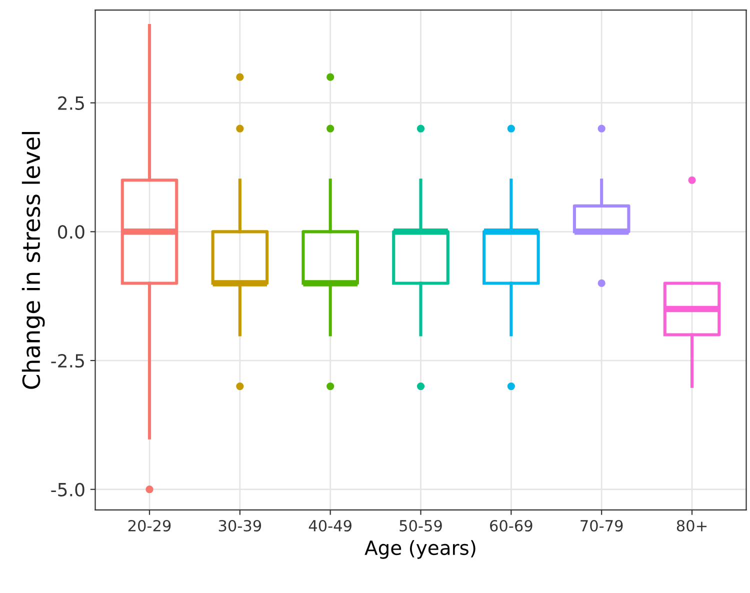 Image resolution: width=750 pixels, height=593 pixels. What do you see at coordinates (330, 526) in the screenshot?
I see `x-tick-label: 40-49` at bounding box center [330, 526].